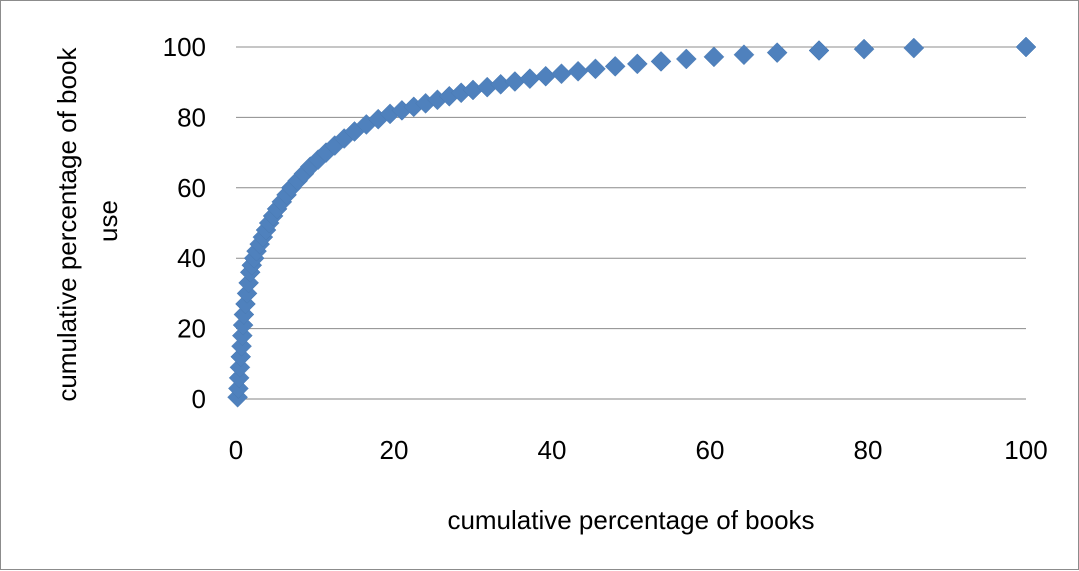  Describe the element at coordinates (1025, 450) in the screenshot. I see `x-tick-label: 100` at that location.